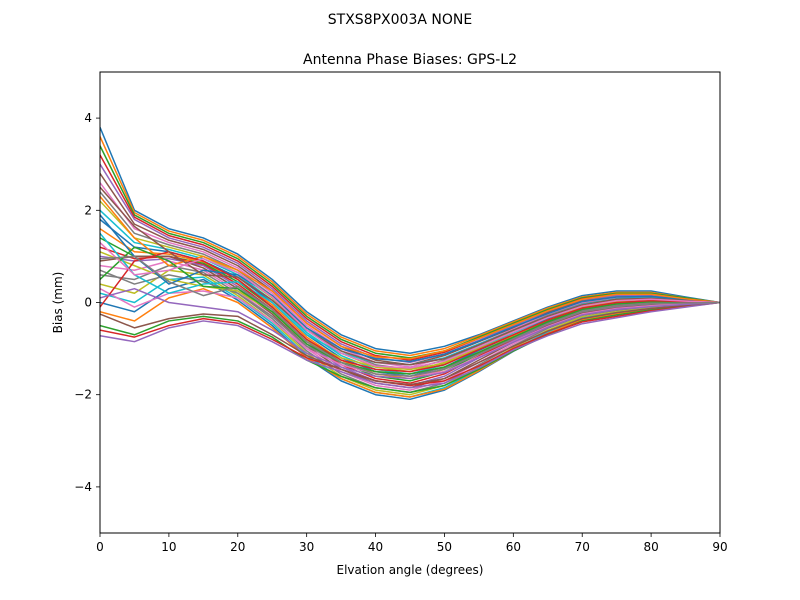 Image resolution: width=800 pixels, height=600 pixels. Describe the element at coordinates (88, 210) in the screenshot. I see `y-tick-label: 2` at that location.